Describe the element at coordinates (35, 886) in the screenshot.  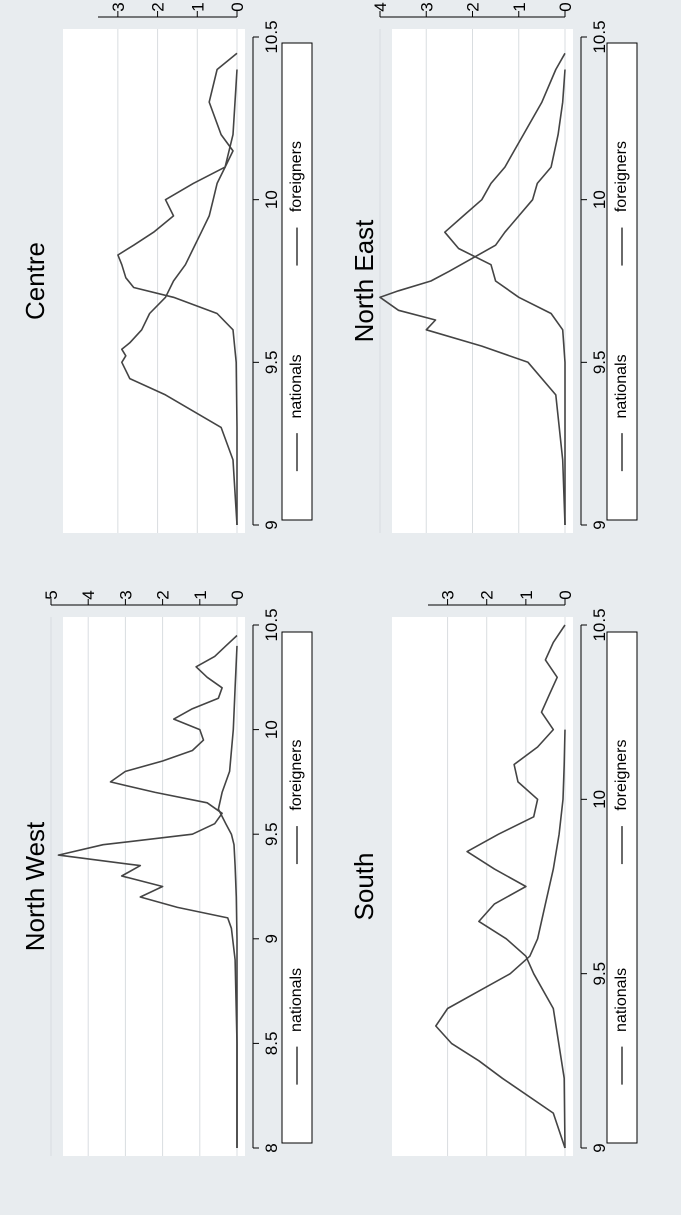
I see `panel-title: North West` at that location.